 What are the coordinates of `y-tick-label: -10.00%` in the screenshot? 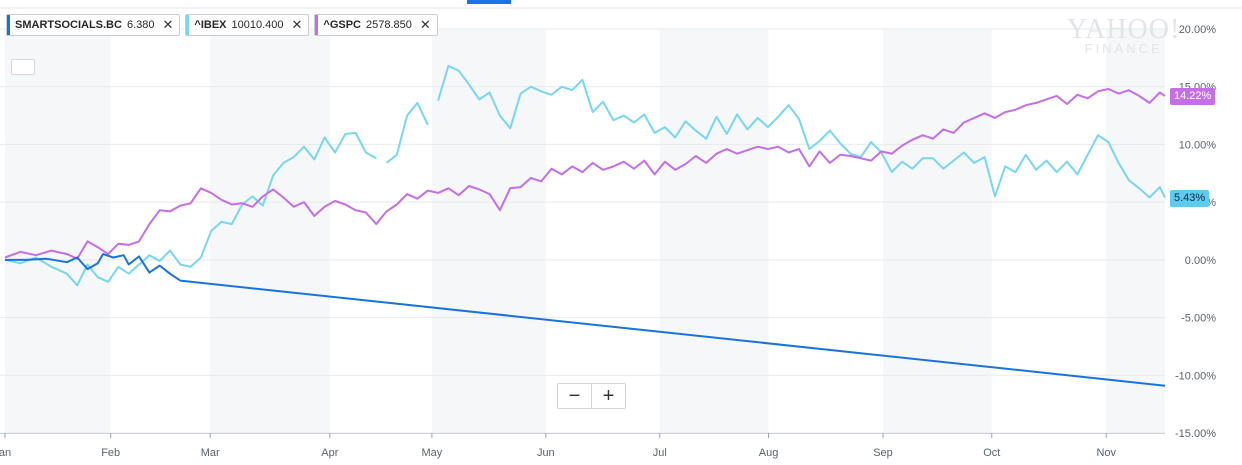 It's located at (1195, 376).